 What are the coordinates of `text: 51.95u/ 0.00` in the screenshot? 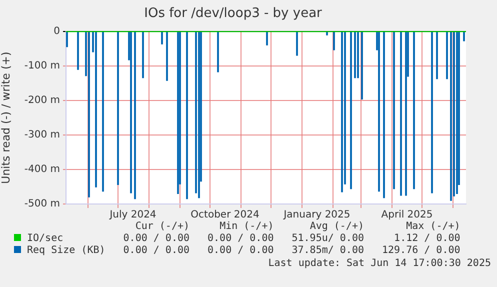 It's located at (327, 239).